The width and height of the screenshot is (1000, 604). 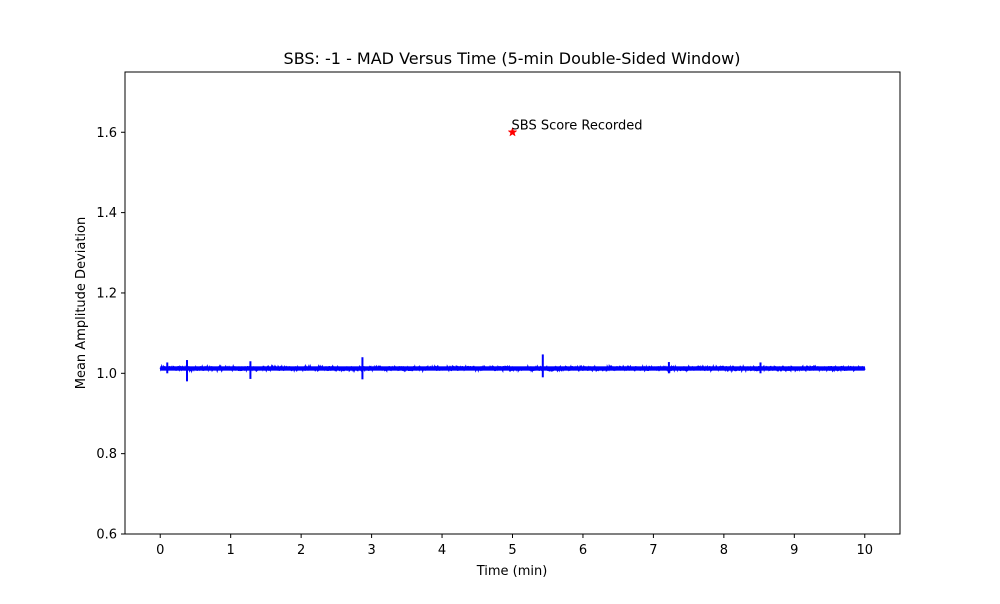 I want to click on x-tick-label: 1, so click(x=231, y=550).